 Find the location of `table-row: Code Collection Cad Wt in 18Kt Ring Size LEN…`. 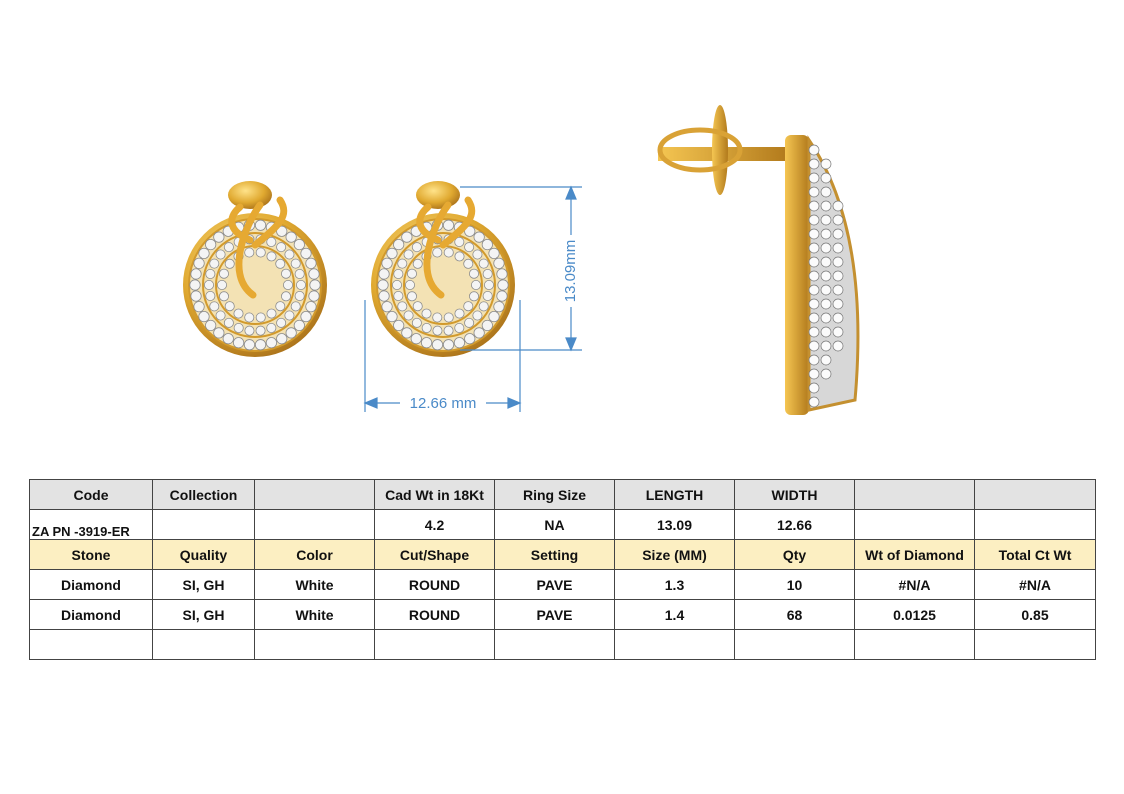

table-row: Code Collection Cad Wt in 18Kt Ring Size LEN… is located at coordinates (562, 494).